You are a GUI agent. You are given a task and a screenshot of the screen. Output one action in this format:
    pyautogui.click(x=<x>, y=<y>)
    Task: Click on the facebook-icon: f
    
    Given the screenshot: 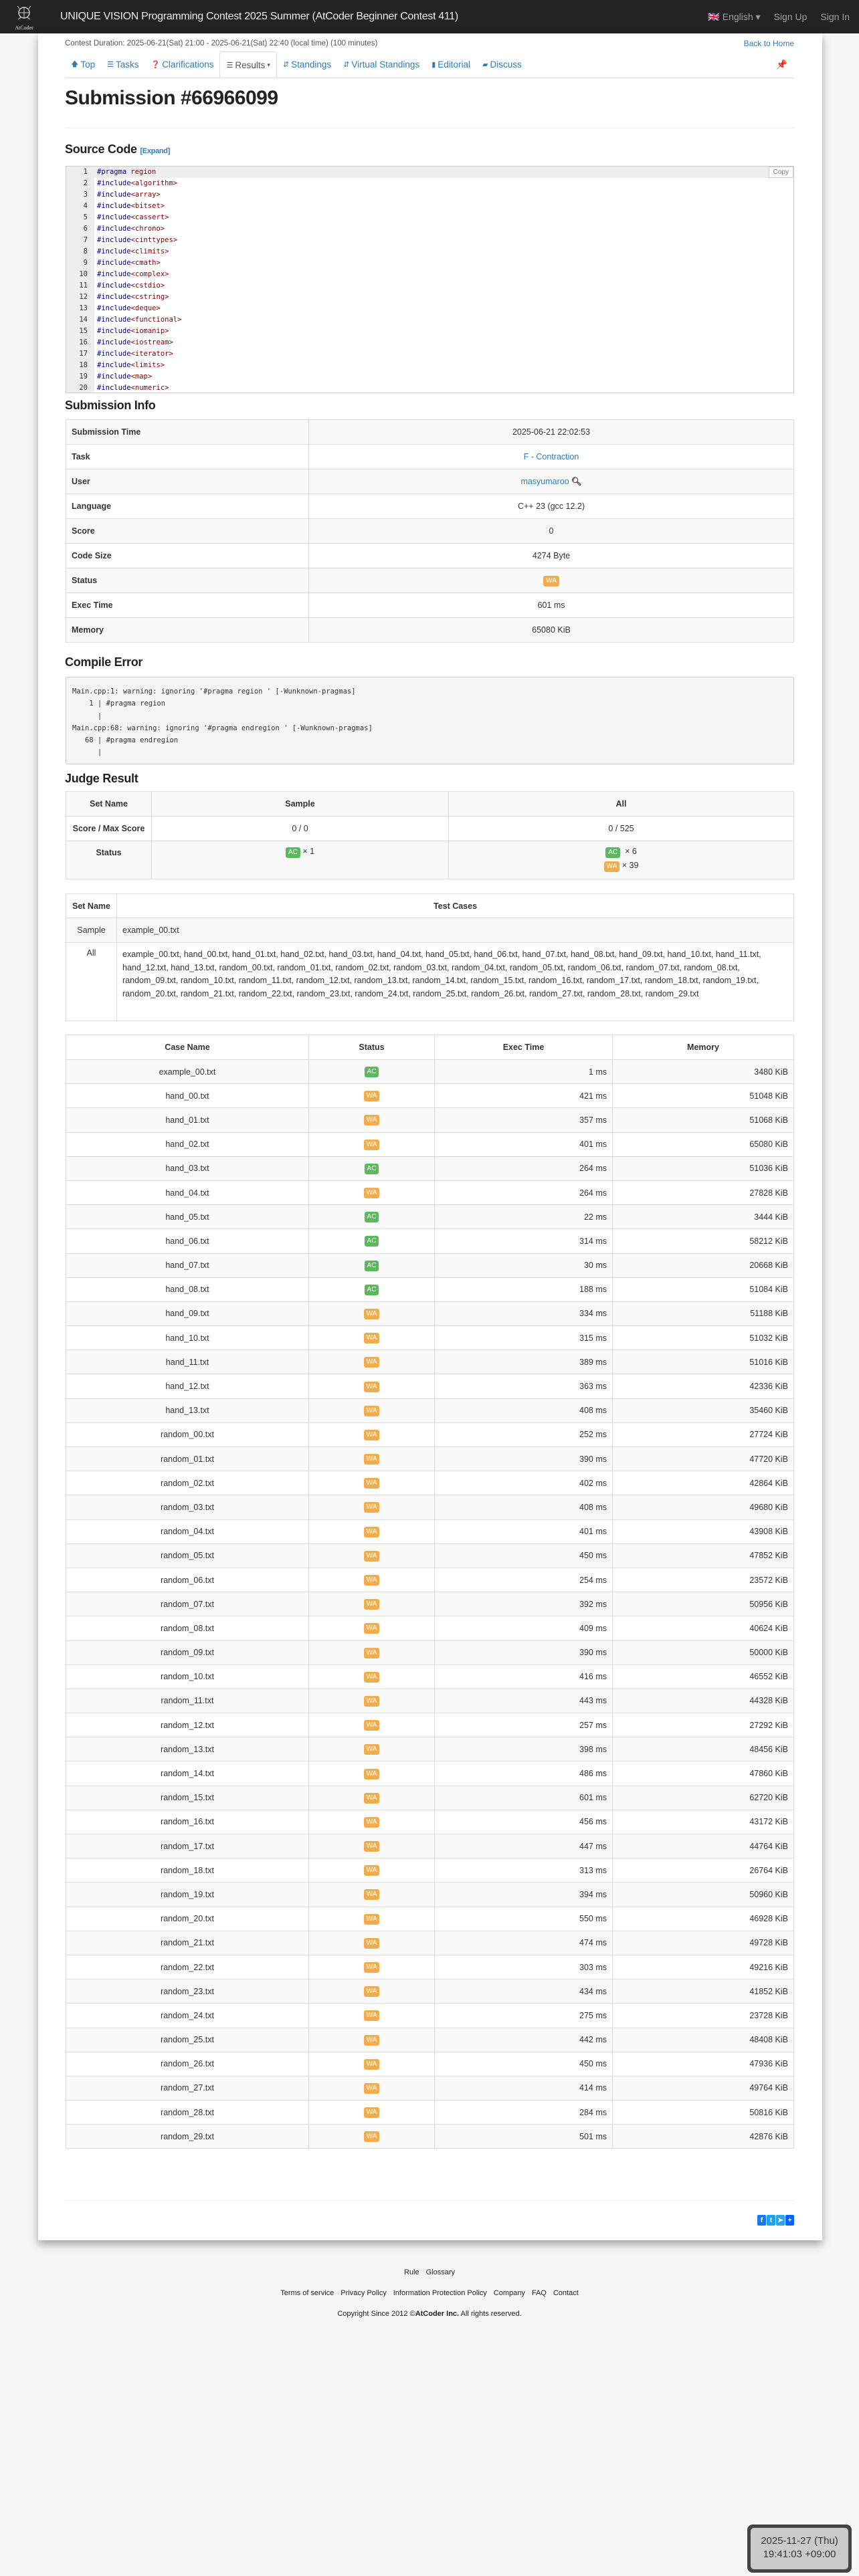 What is the action you would take?
    pyautogui.click(x=762, y=2220)
    